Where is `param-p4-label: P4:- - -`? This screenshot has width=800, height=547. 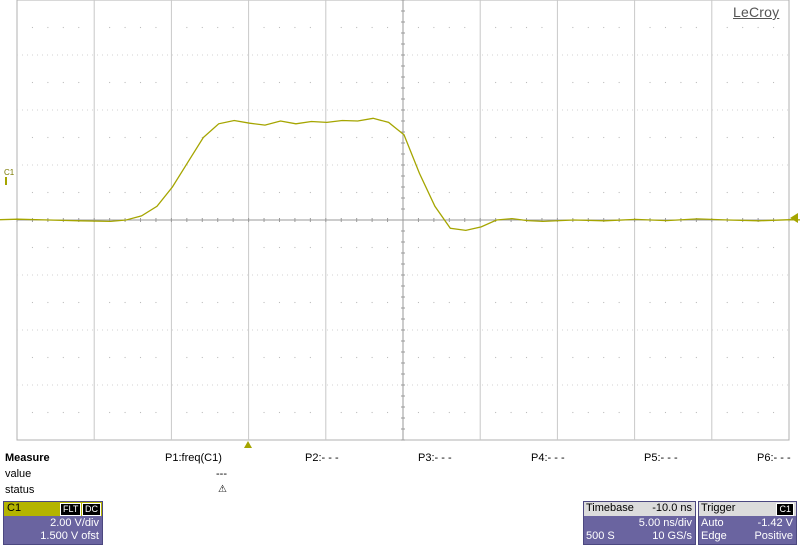 param-p4-label: P4:- - - is located at coordinates (548, 458).